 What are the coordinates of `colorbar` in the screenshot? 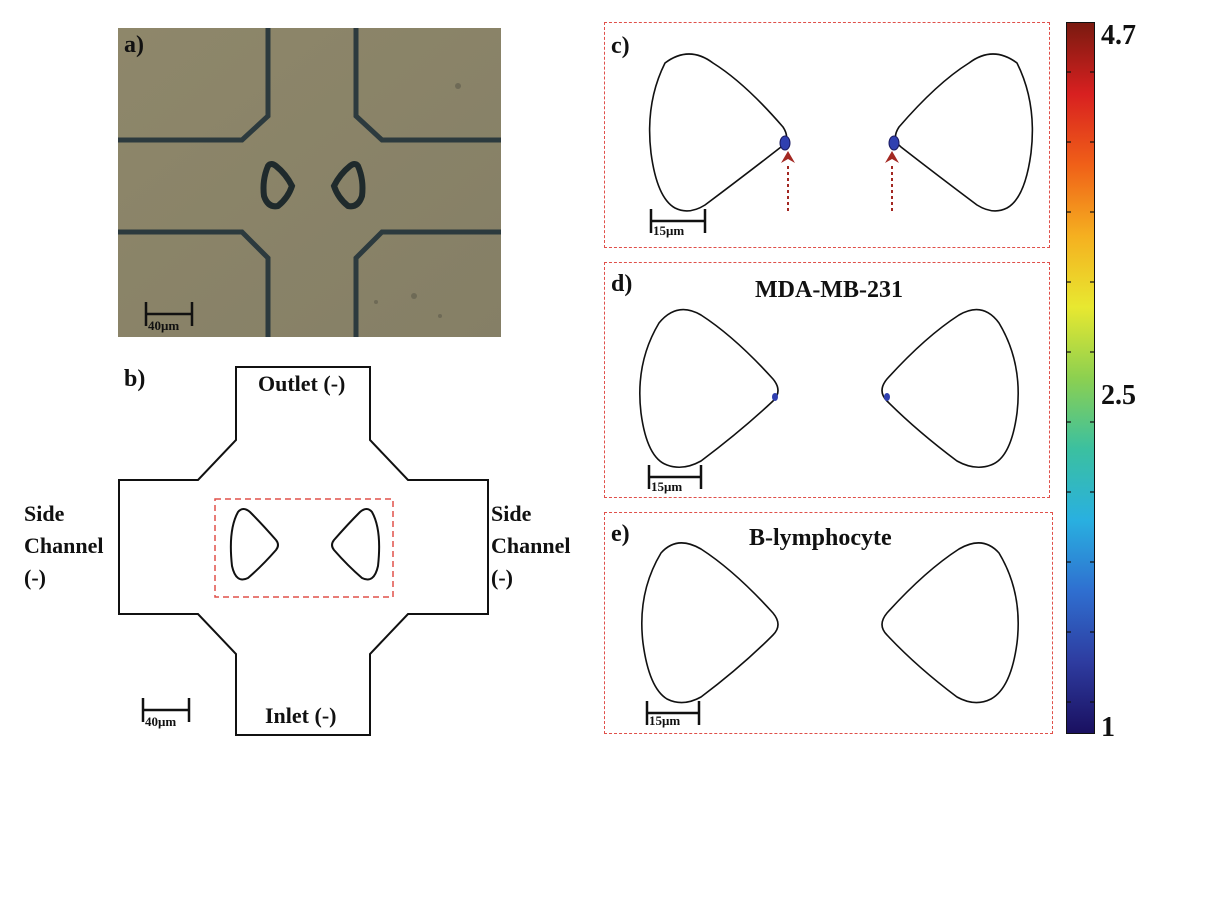 It's located at (1080, 378).